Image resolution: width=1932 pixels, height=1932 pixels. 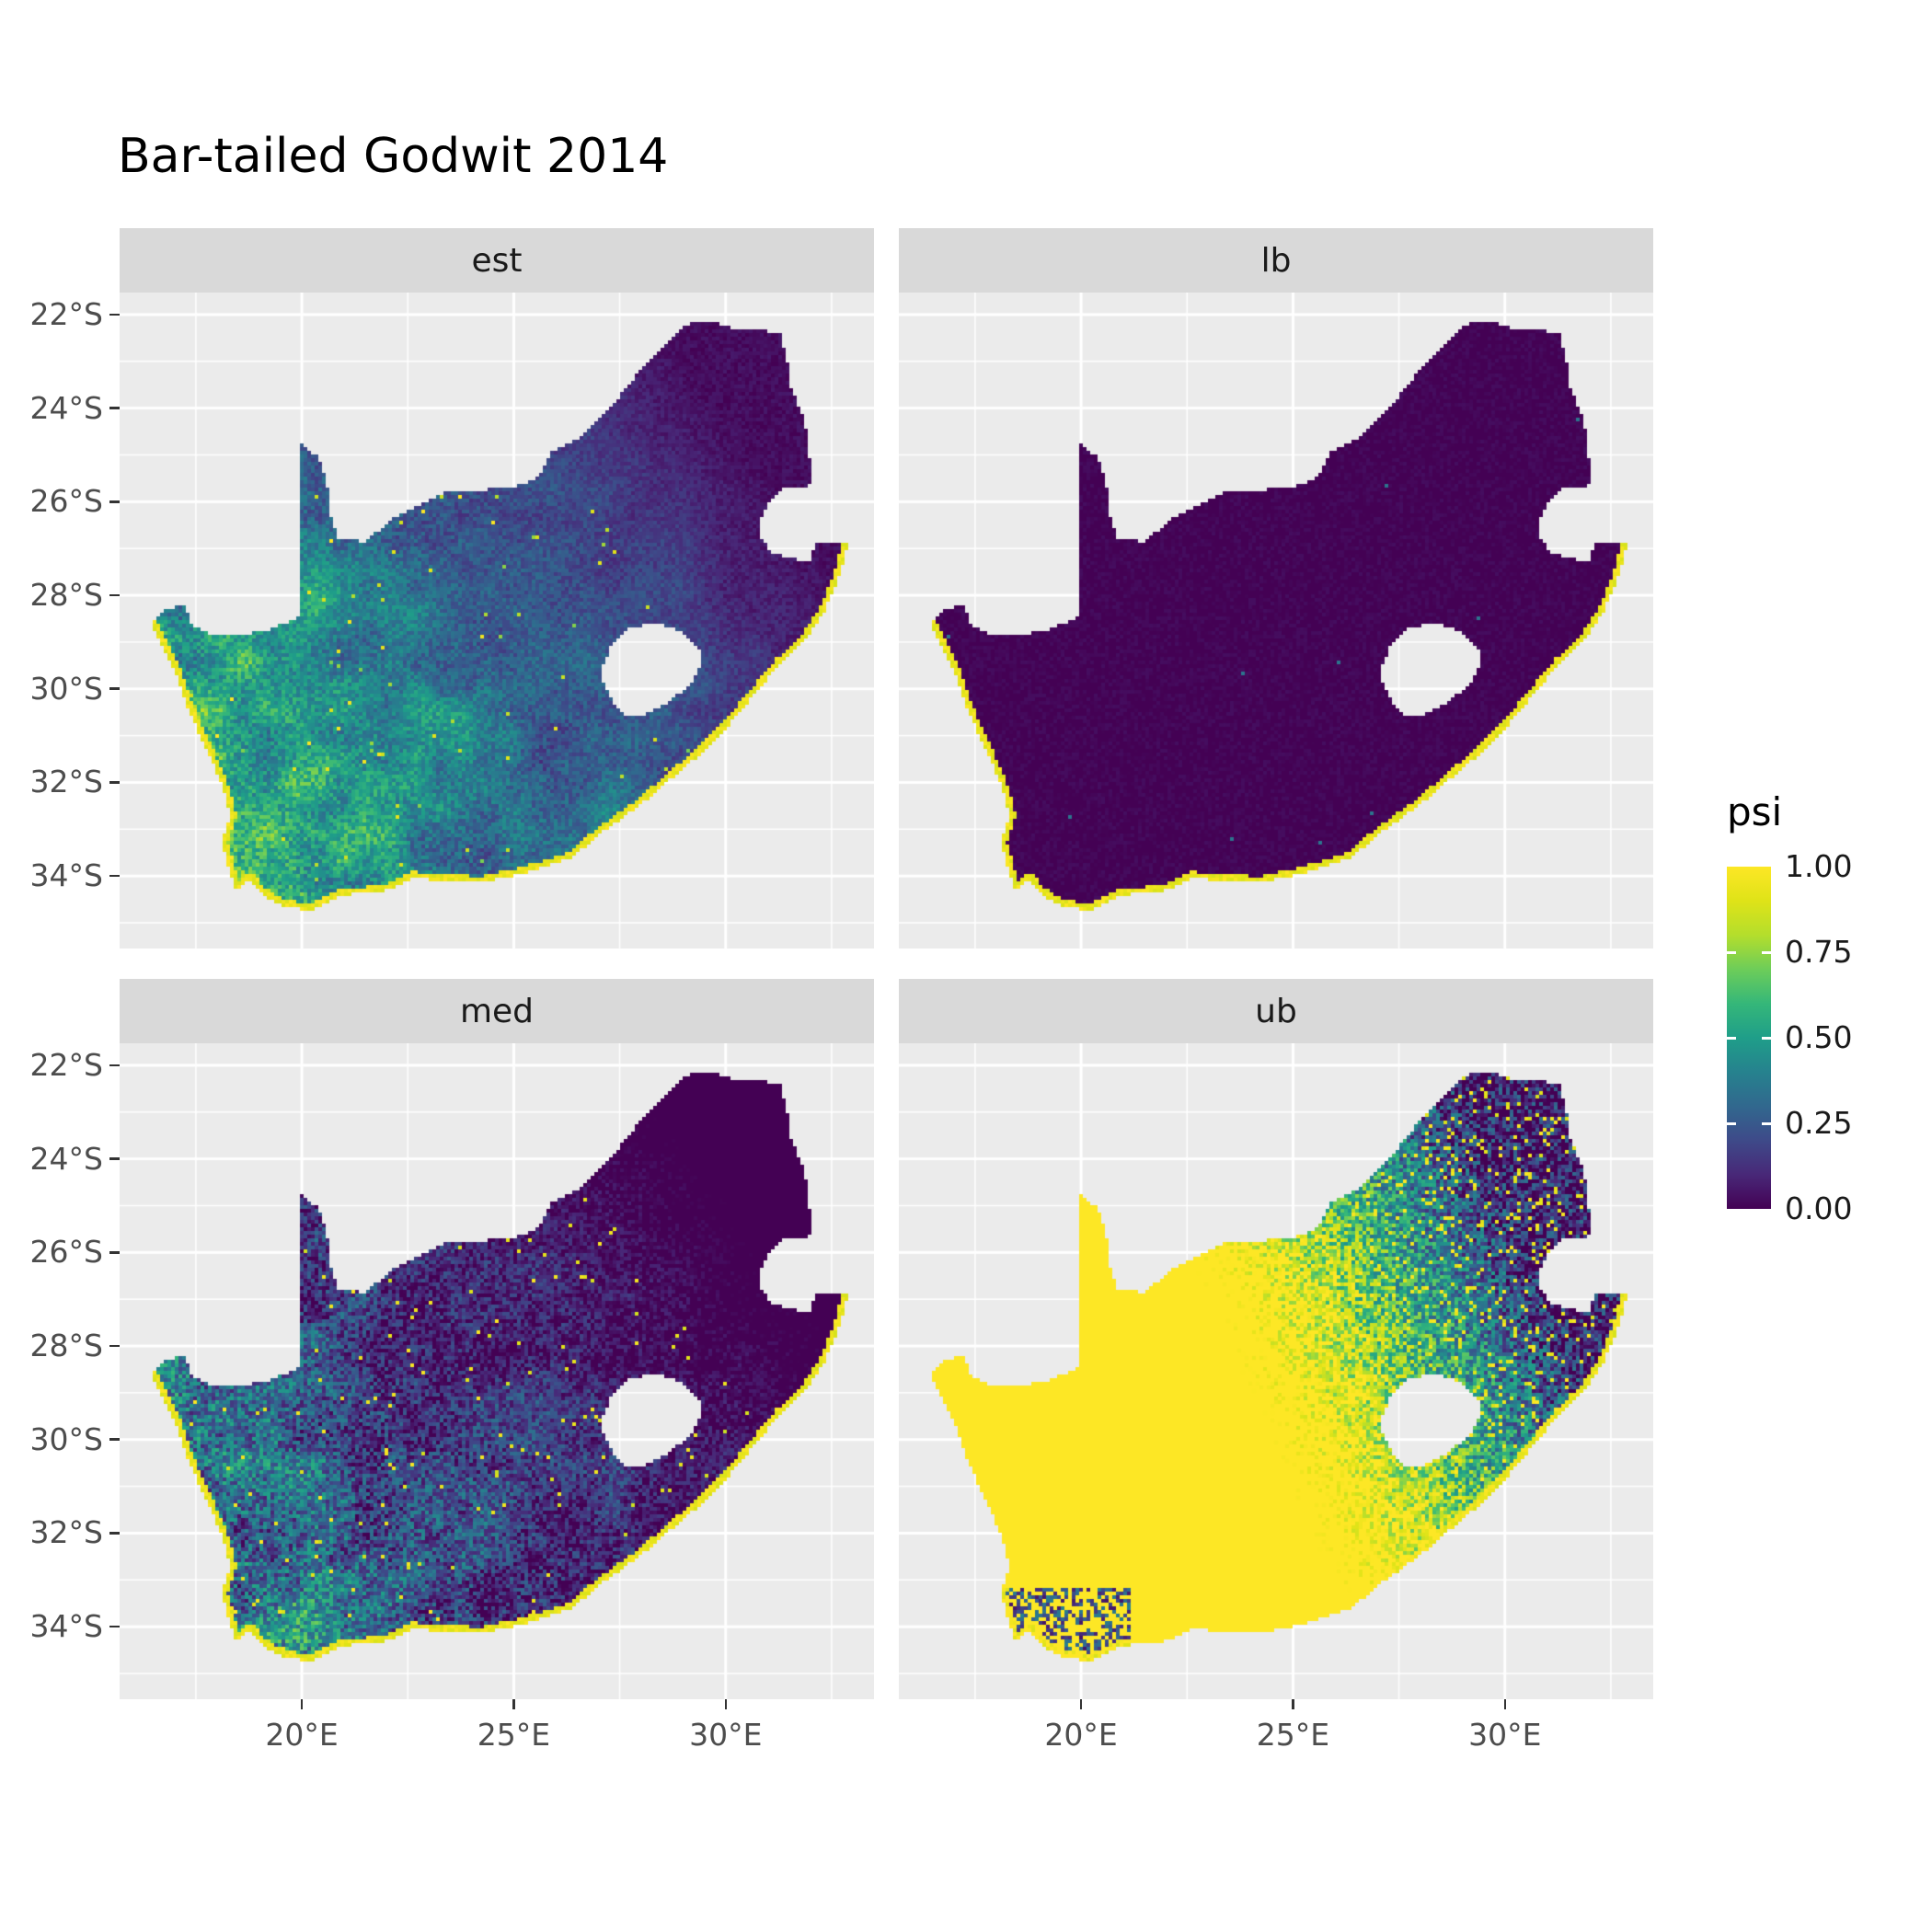 What do you see at coordinates (1276, 1371) in the screenshot?
I see `map-canvas-ub` at bounding box center [1276, 1371].